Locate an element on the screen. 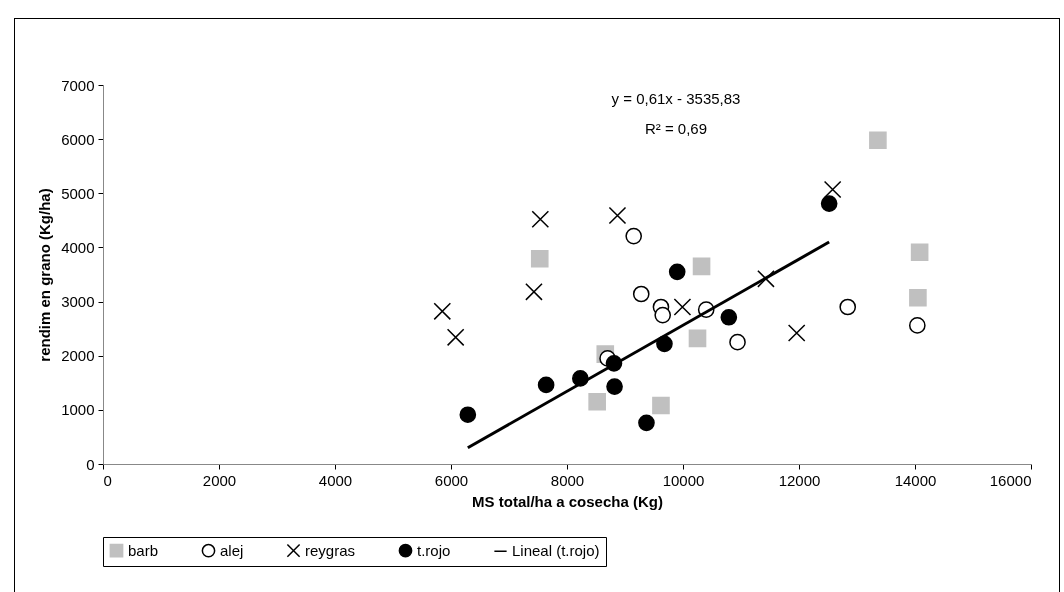  y-tick-label: 7000 is located at coordinates (78, 85).